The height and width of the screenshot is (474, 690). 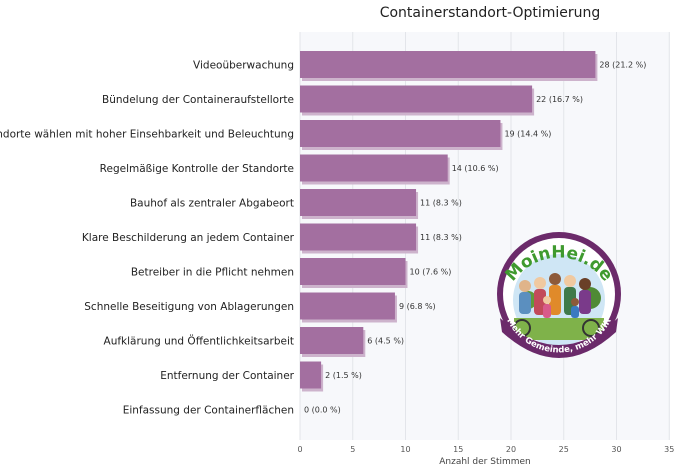 I want to click on x-tick-label: 0, so click(x=299, y=449).